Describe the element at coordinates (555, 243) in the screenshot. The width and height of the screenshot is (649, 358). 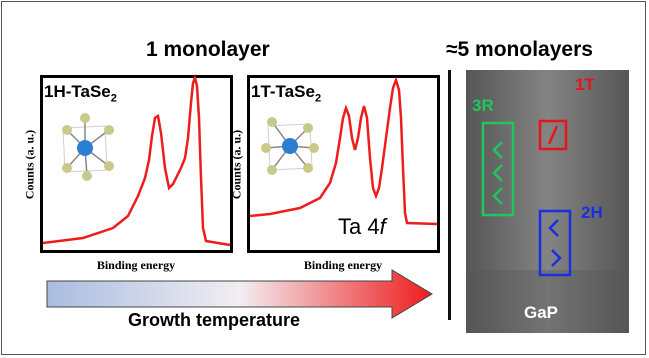
I see `stem-box-2h` at that location.